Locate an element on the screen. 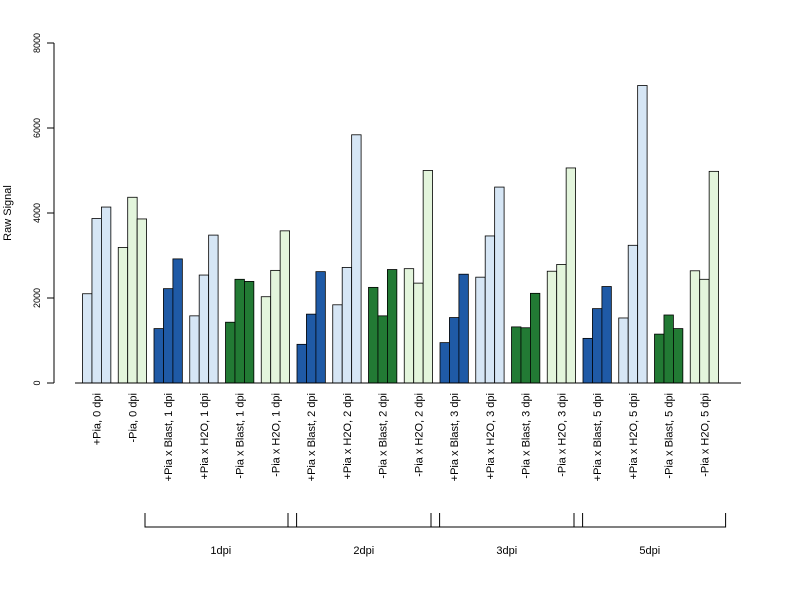 The width and height of the screenshot is (800, 605). x-tick-label: -Pia x Blast, 3 dpi is located at coordinates (527, 436).